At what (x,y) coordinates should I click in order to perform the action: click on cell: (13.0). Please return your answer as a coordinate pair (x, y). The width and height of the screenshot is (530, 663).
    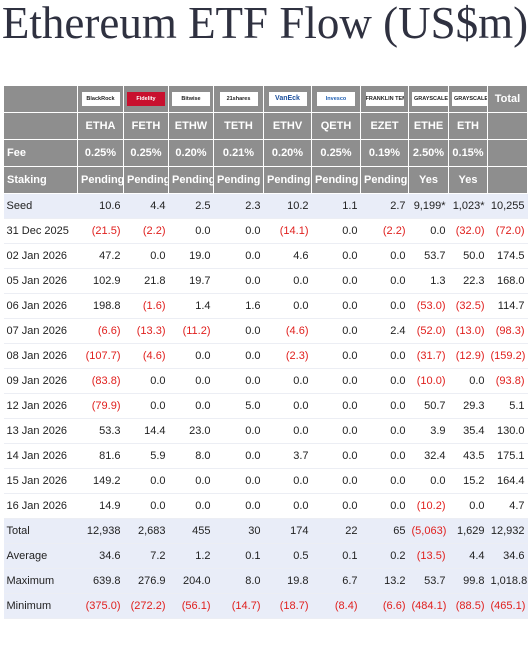
    Looking at the image, I should click on (468, 331).